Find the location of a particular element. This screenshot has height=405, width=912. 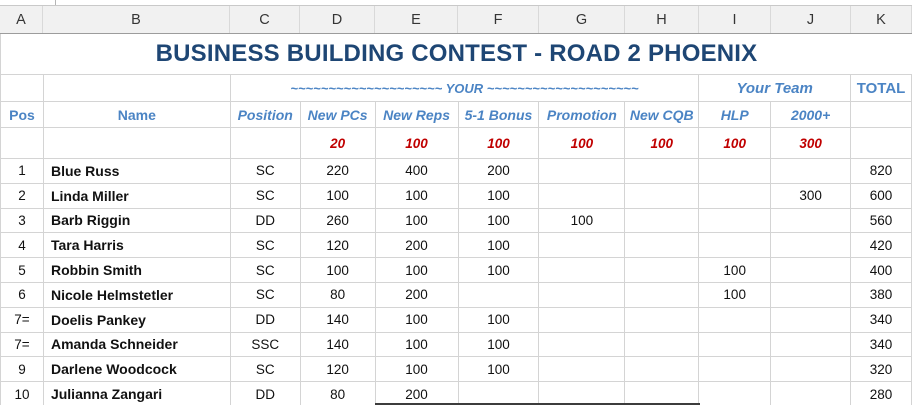

header-promotion: Promotion is located at coordinates (582, 114).